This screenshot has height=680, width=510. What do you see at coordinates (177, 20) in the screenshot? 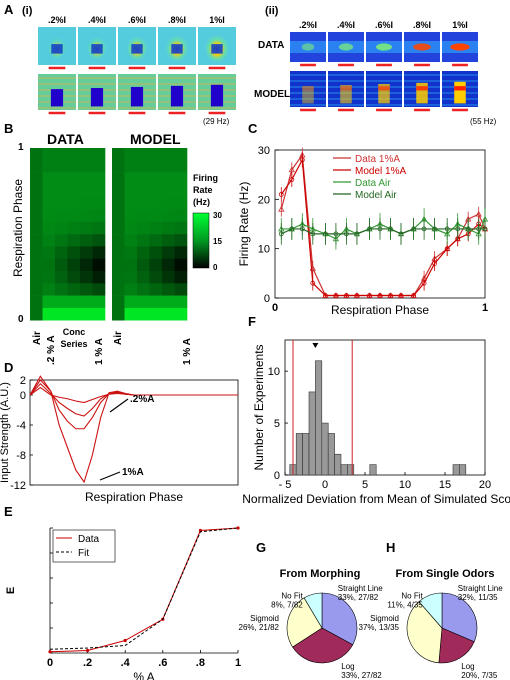
I see `conc-label-i-3: .8%I` at bounding box center [177, 20].